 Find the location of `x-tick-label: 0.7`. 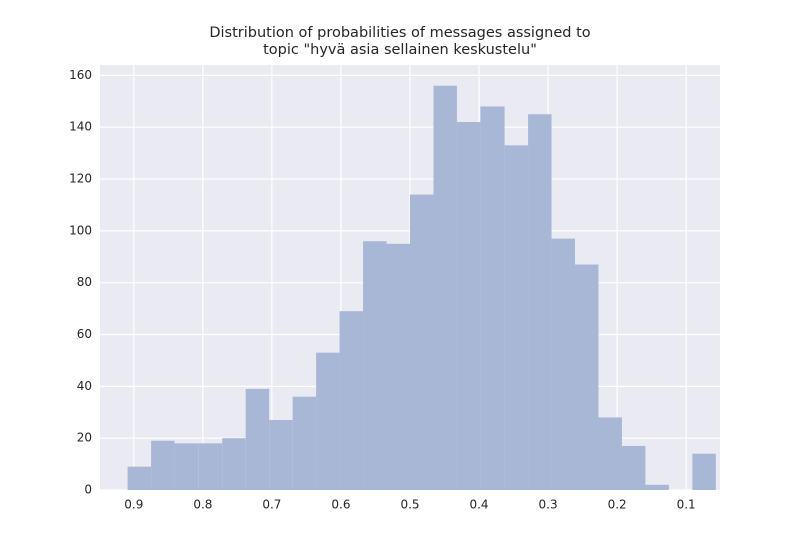

x-tick-label: 0.7 is located at coordinates (271, 505).